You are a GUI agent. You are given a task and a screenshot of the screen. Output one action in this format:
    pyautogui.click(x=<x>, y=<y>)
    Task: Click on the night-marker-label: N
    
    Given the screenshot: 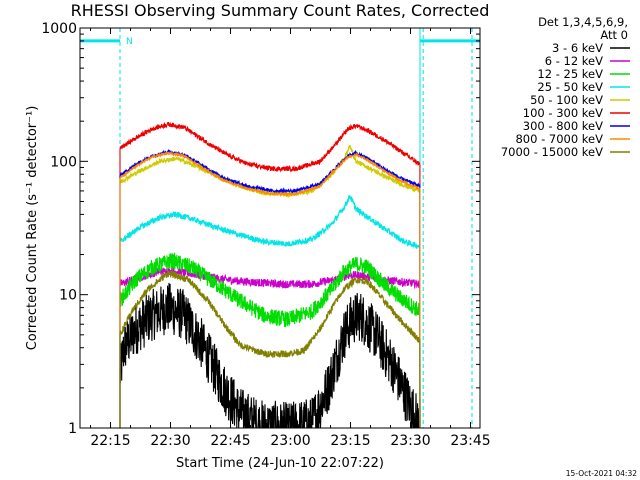 What is the action you would take?
    pyautogui.click(x=129, y=42)
    